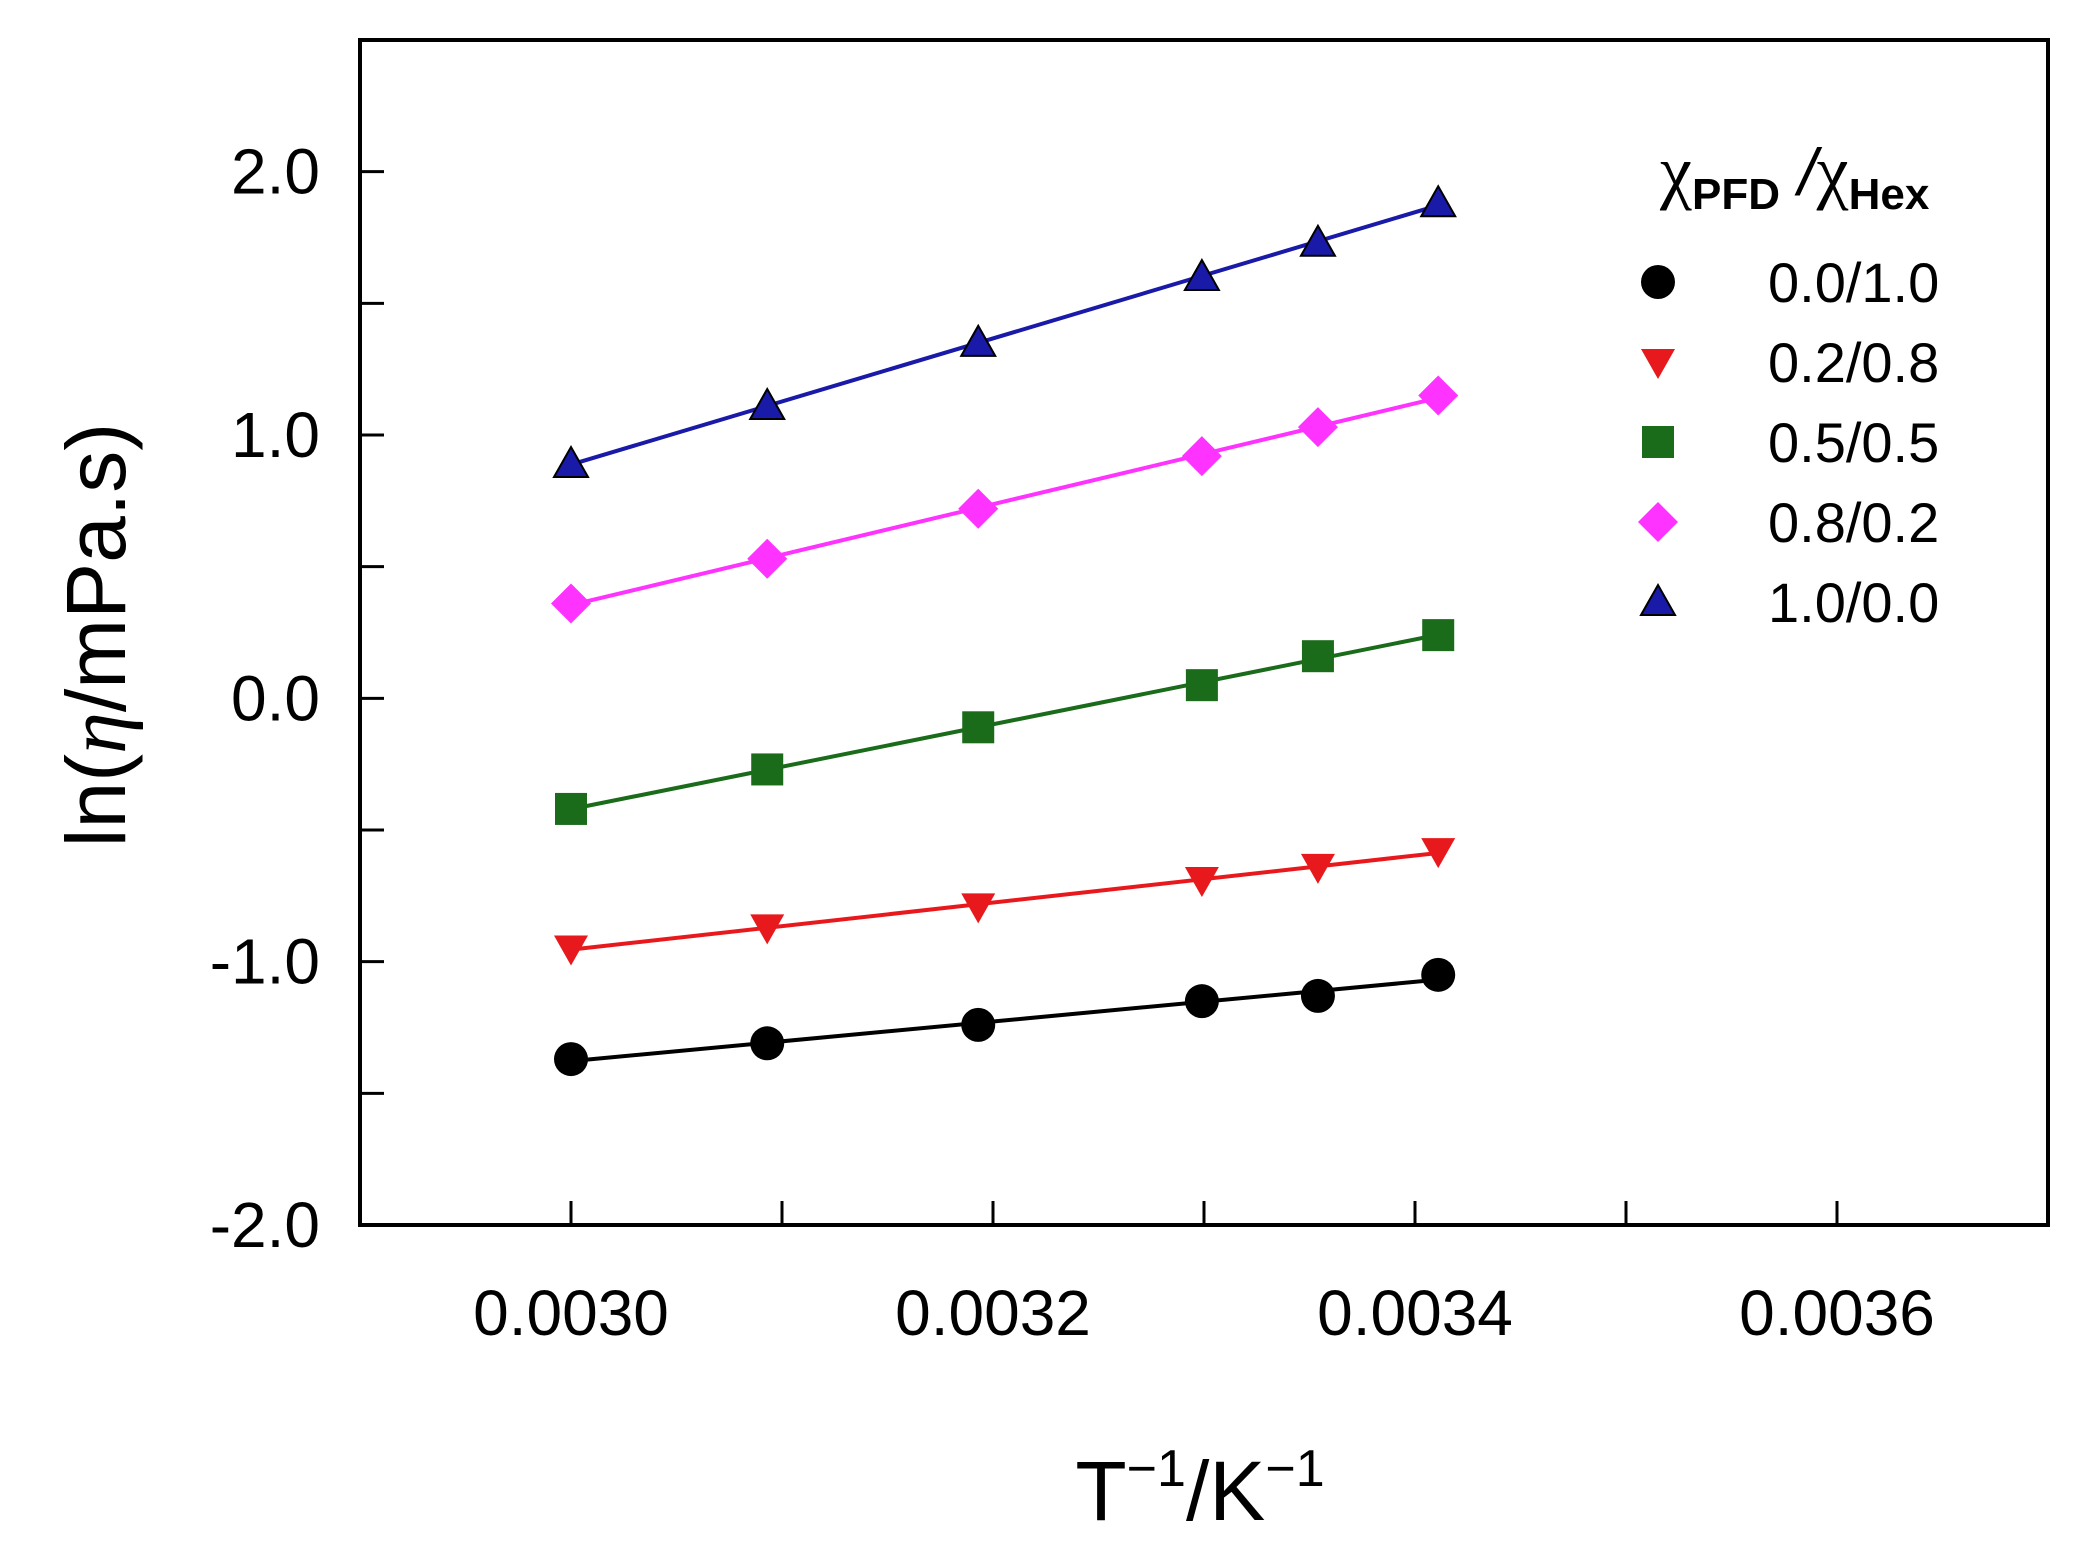  Describe the element at coordinates (1837, 1313) in the screenshot. I see `x-tick-label: 0.0036` at that location.